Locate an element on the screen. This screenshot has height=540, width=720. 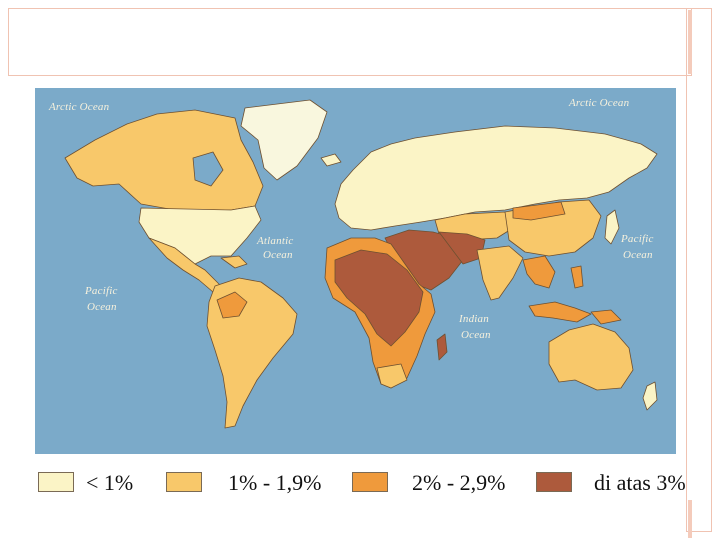
legend-label: di atas 3% is located at coordinates (640, 482).